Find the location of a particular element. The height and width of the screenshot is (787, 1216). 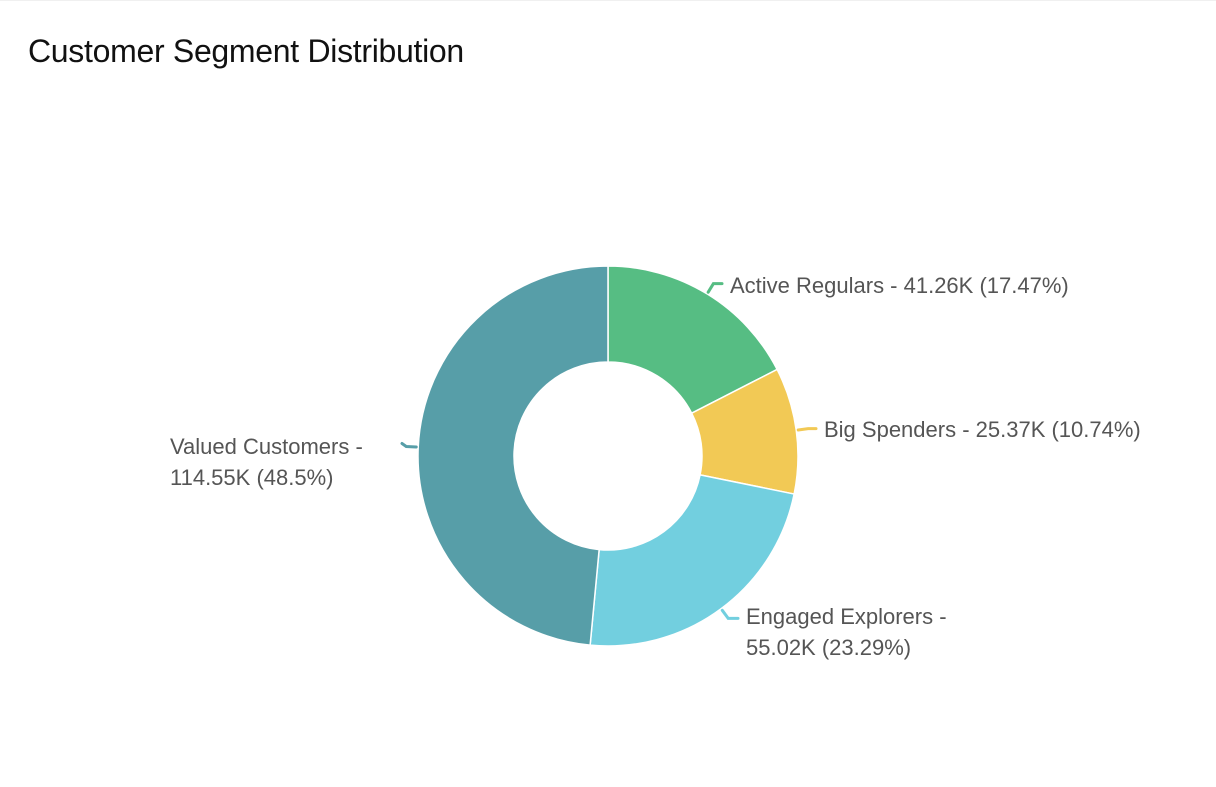

slice-label: Big Spenders - 25.37K (10.74%) is located at coordinates (982, 429).